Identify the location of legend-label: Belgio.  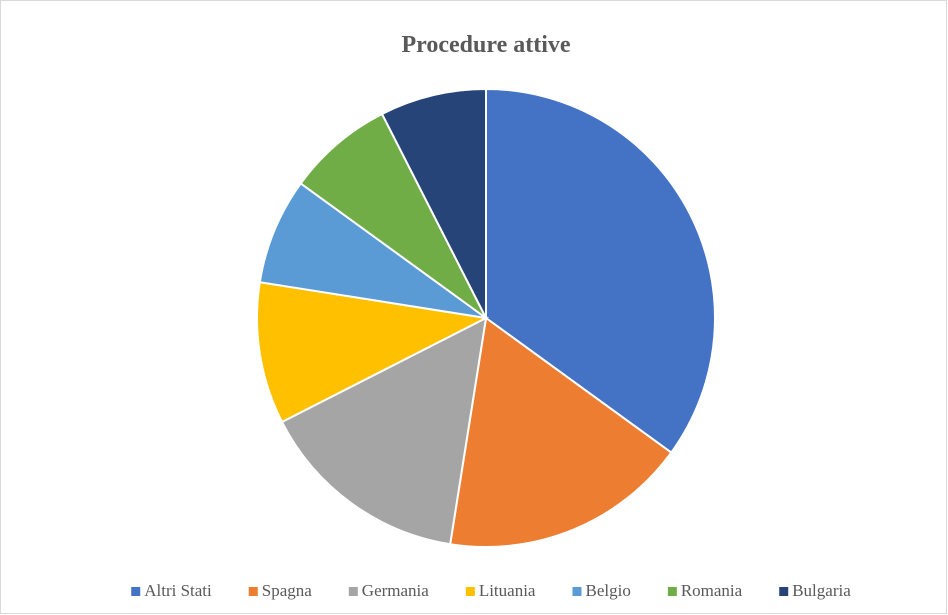
(607, 590).